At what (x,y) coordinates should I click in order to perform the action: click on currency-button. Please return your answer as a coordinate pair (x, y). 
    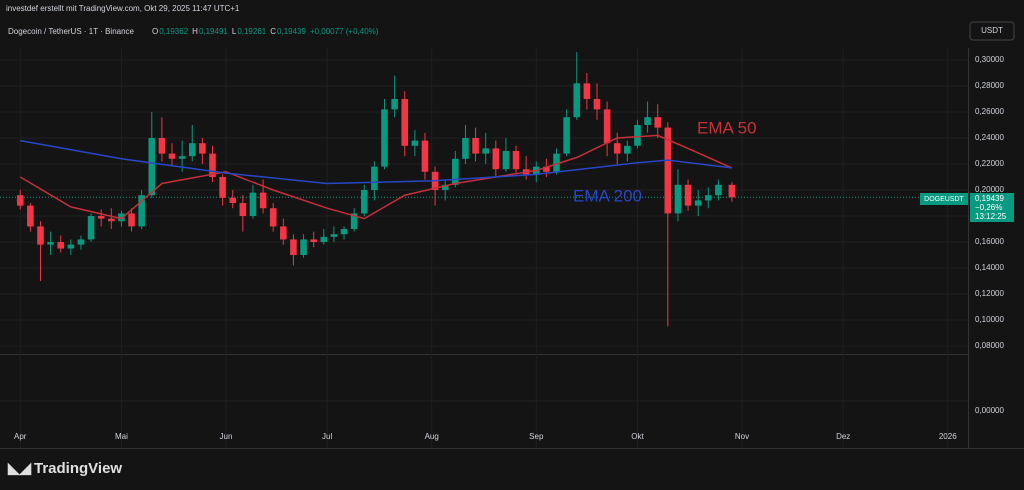
    Looking at the image, I should click on (992, 31).